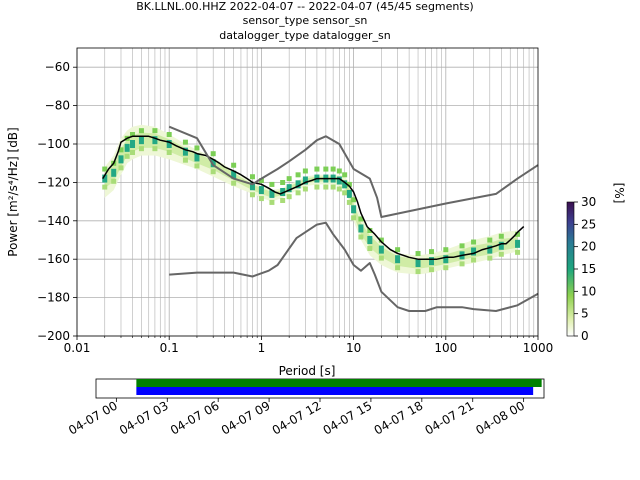 This screenshot has width=640, height=480. Describe the element at coordinates (57, 106) in the screenshot. I see `y-tick-label: −80` at that location.